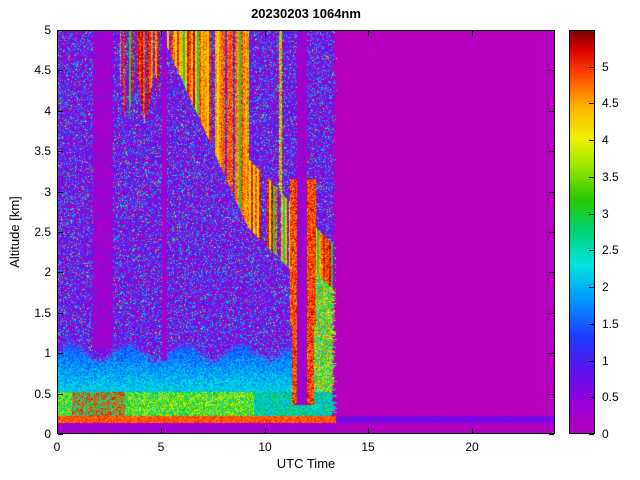  What do you see at coordinates (47, 353) in the screenshot?
I see `y-tick-label: 1` at bounding box center [47, 353].